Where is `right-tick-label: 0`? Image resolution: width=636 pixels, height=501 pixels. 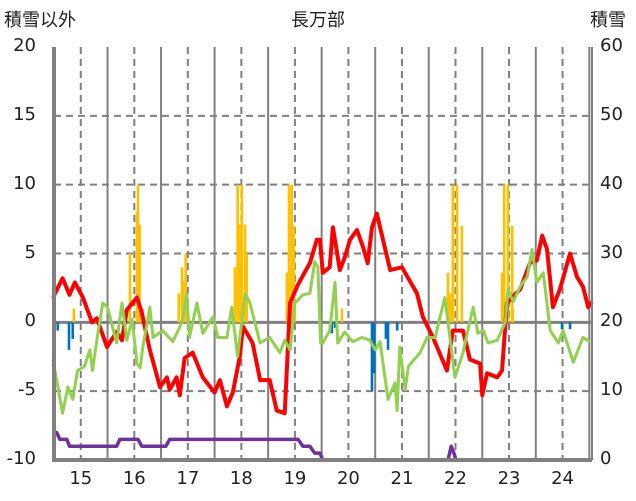
right-tick-label: 0 is located at coordinates (606, 458).